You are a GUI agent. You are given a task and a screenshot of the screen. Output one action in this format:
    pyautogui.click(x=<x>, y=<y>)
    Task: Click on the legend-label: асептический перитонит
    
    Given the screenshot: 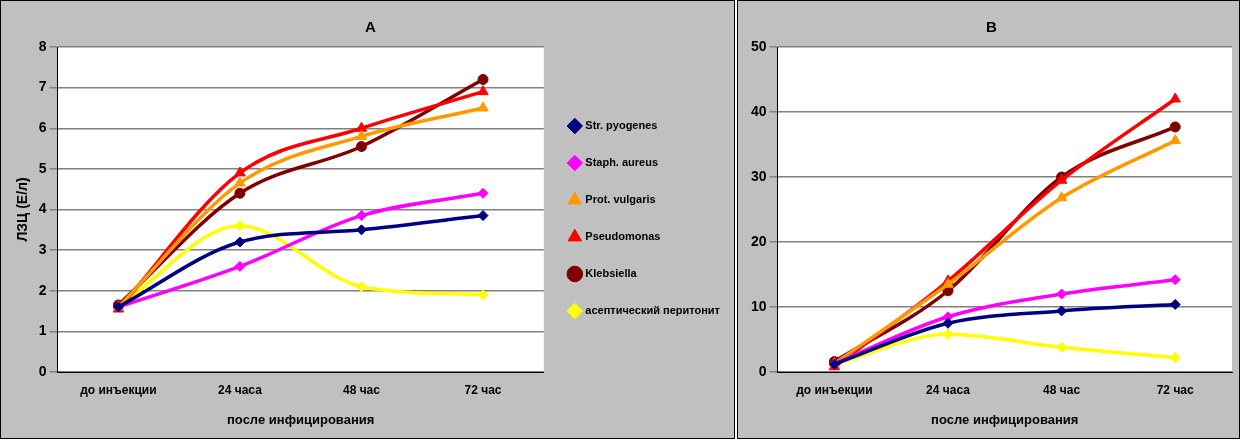 What is the action you would take?
    pyautogui.click(x=653, y=310)
    